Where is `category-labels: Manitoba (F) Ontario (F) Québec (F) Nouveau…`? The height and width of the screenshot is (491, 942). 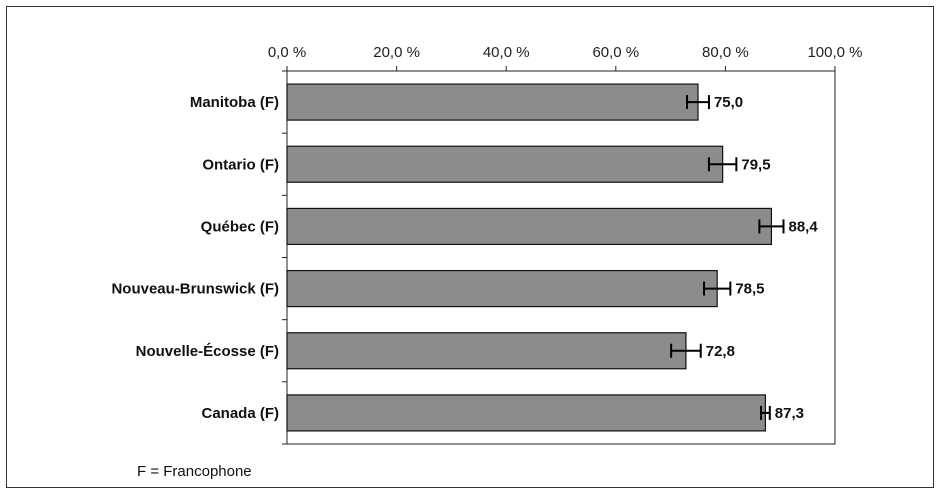 category-labels: Manitoba (F) Ontario (F) Québec (F) Nouveau… is located at coordinates (195, 258).